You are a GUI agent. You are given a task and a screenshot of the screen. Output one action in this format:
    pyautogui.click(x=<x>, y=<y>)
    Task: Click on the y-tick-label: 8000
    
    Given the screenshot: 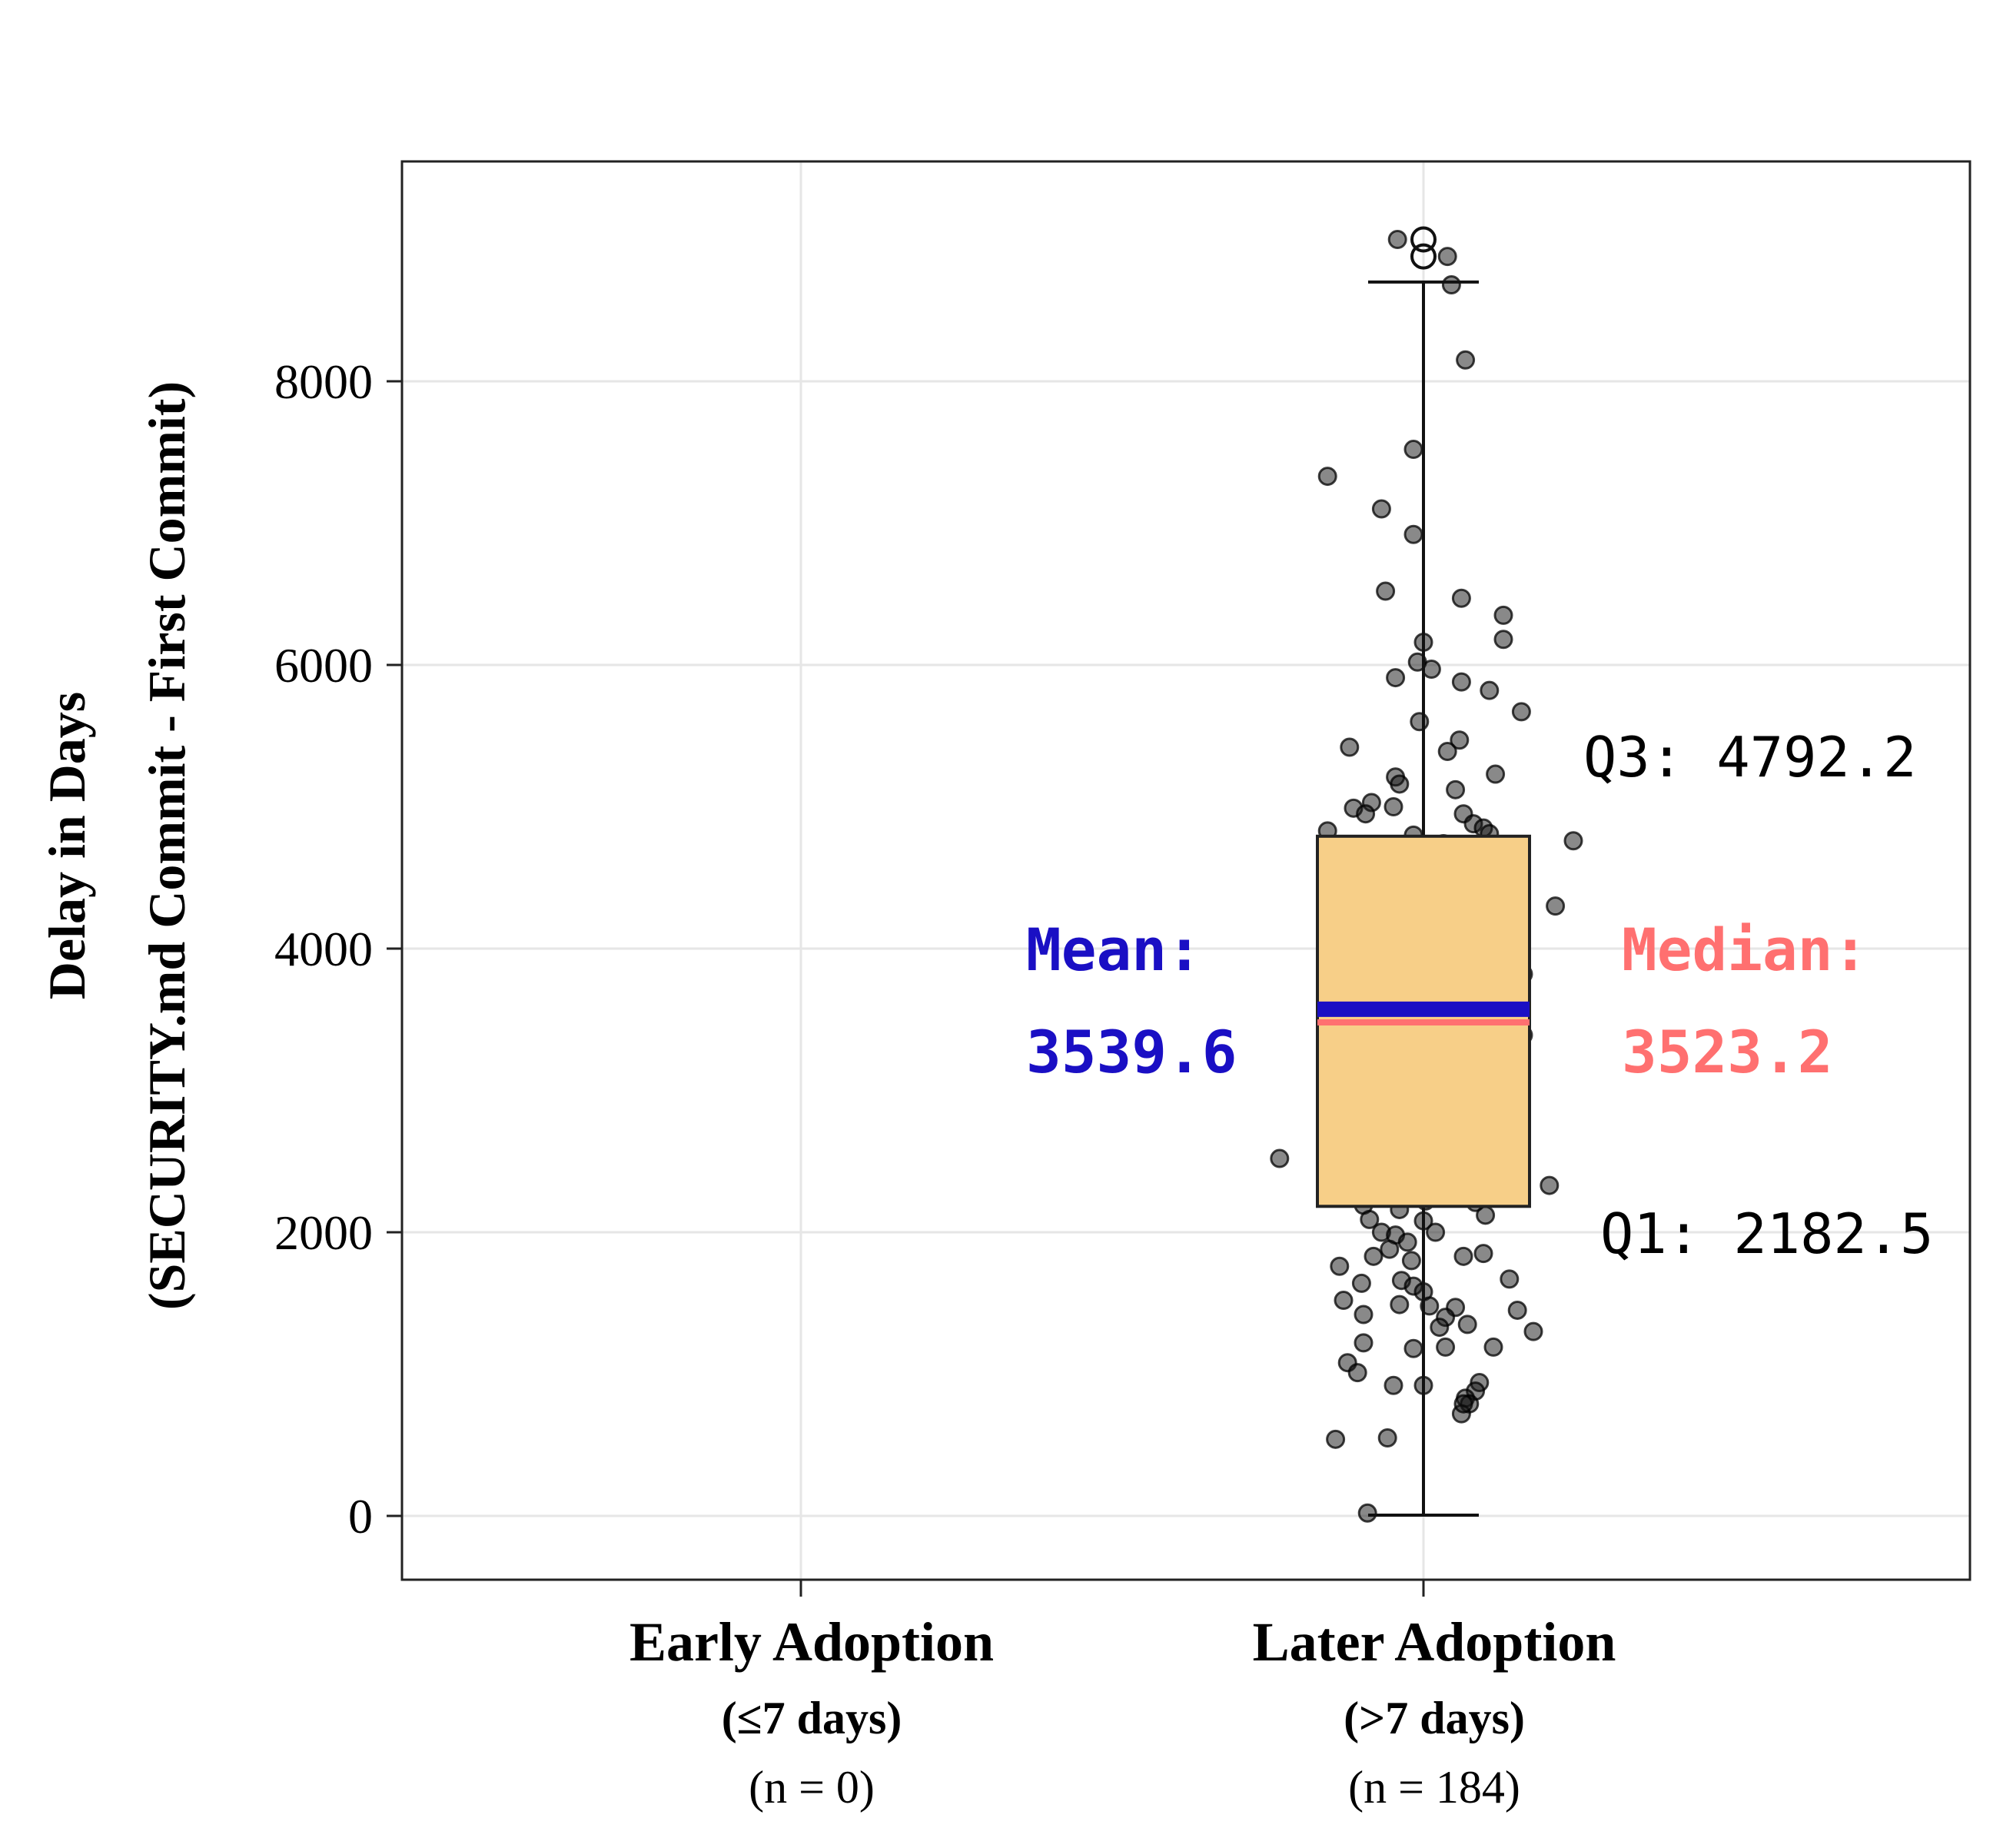 What is the action you would take?
    pyautogui.click(x=323, y=381)
    